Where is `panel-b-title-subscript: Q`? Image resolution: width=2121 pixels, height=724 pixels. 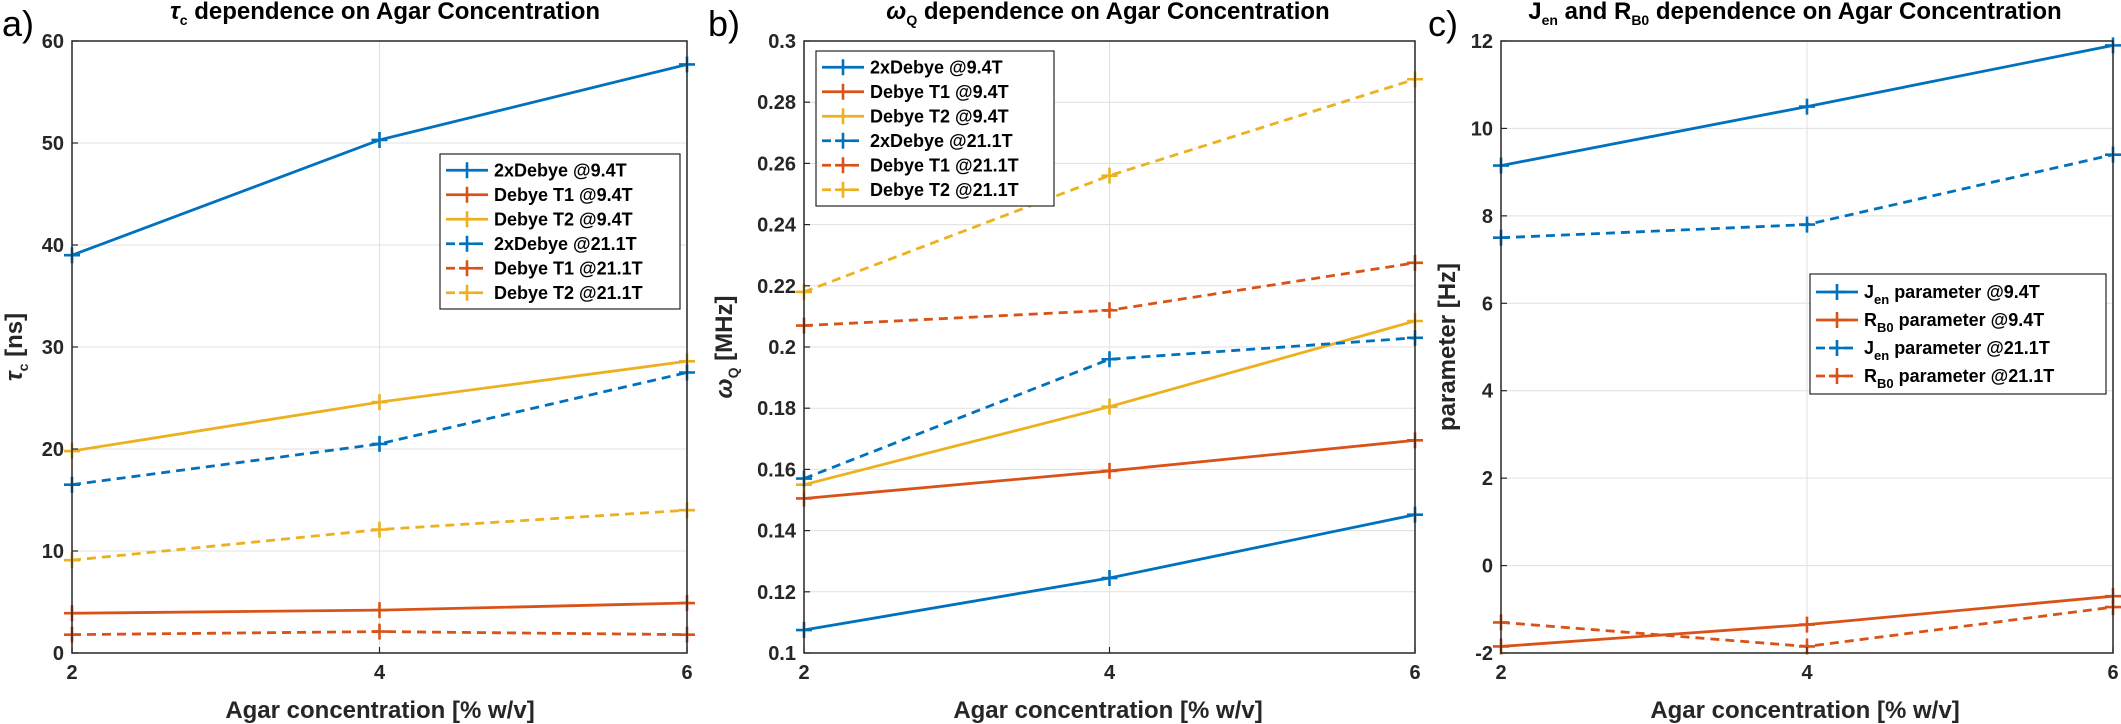
panel-b-title-subscript: Q is located at coordinates (911, 20).